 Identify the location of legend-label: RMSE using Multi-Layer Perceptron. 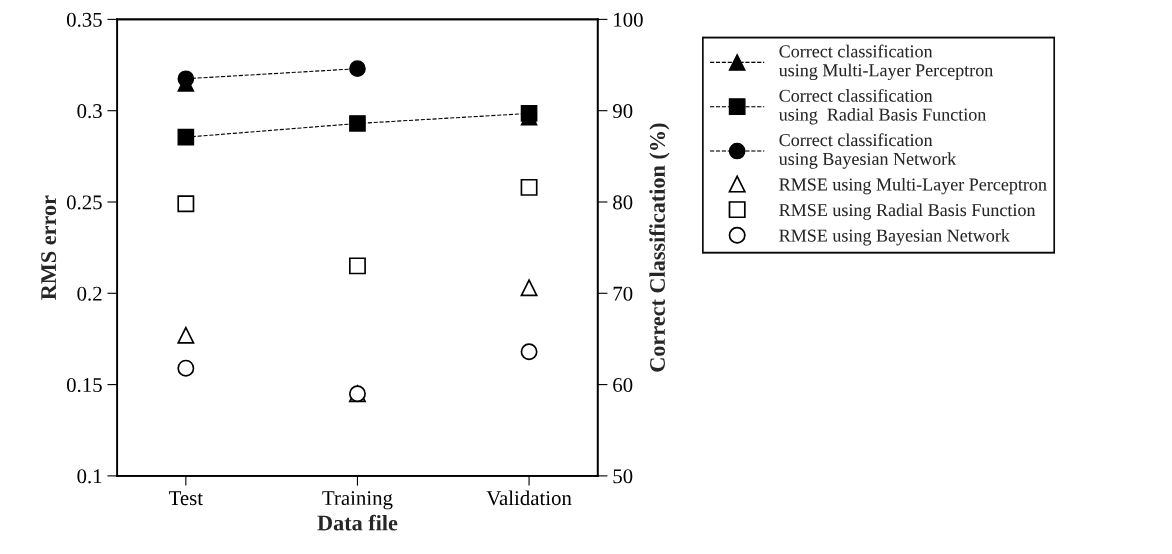
(913, 186).